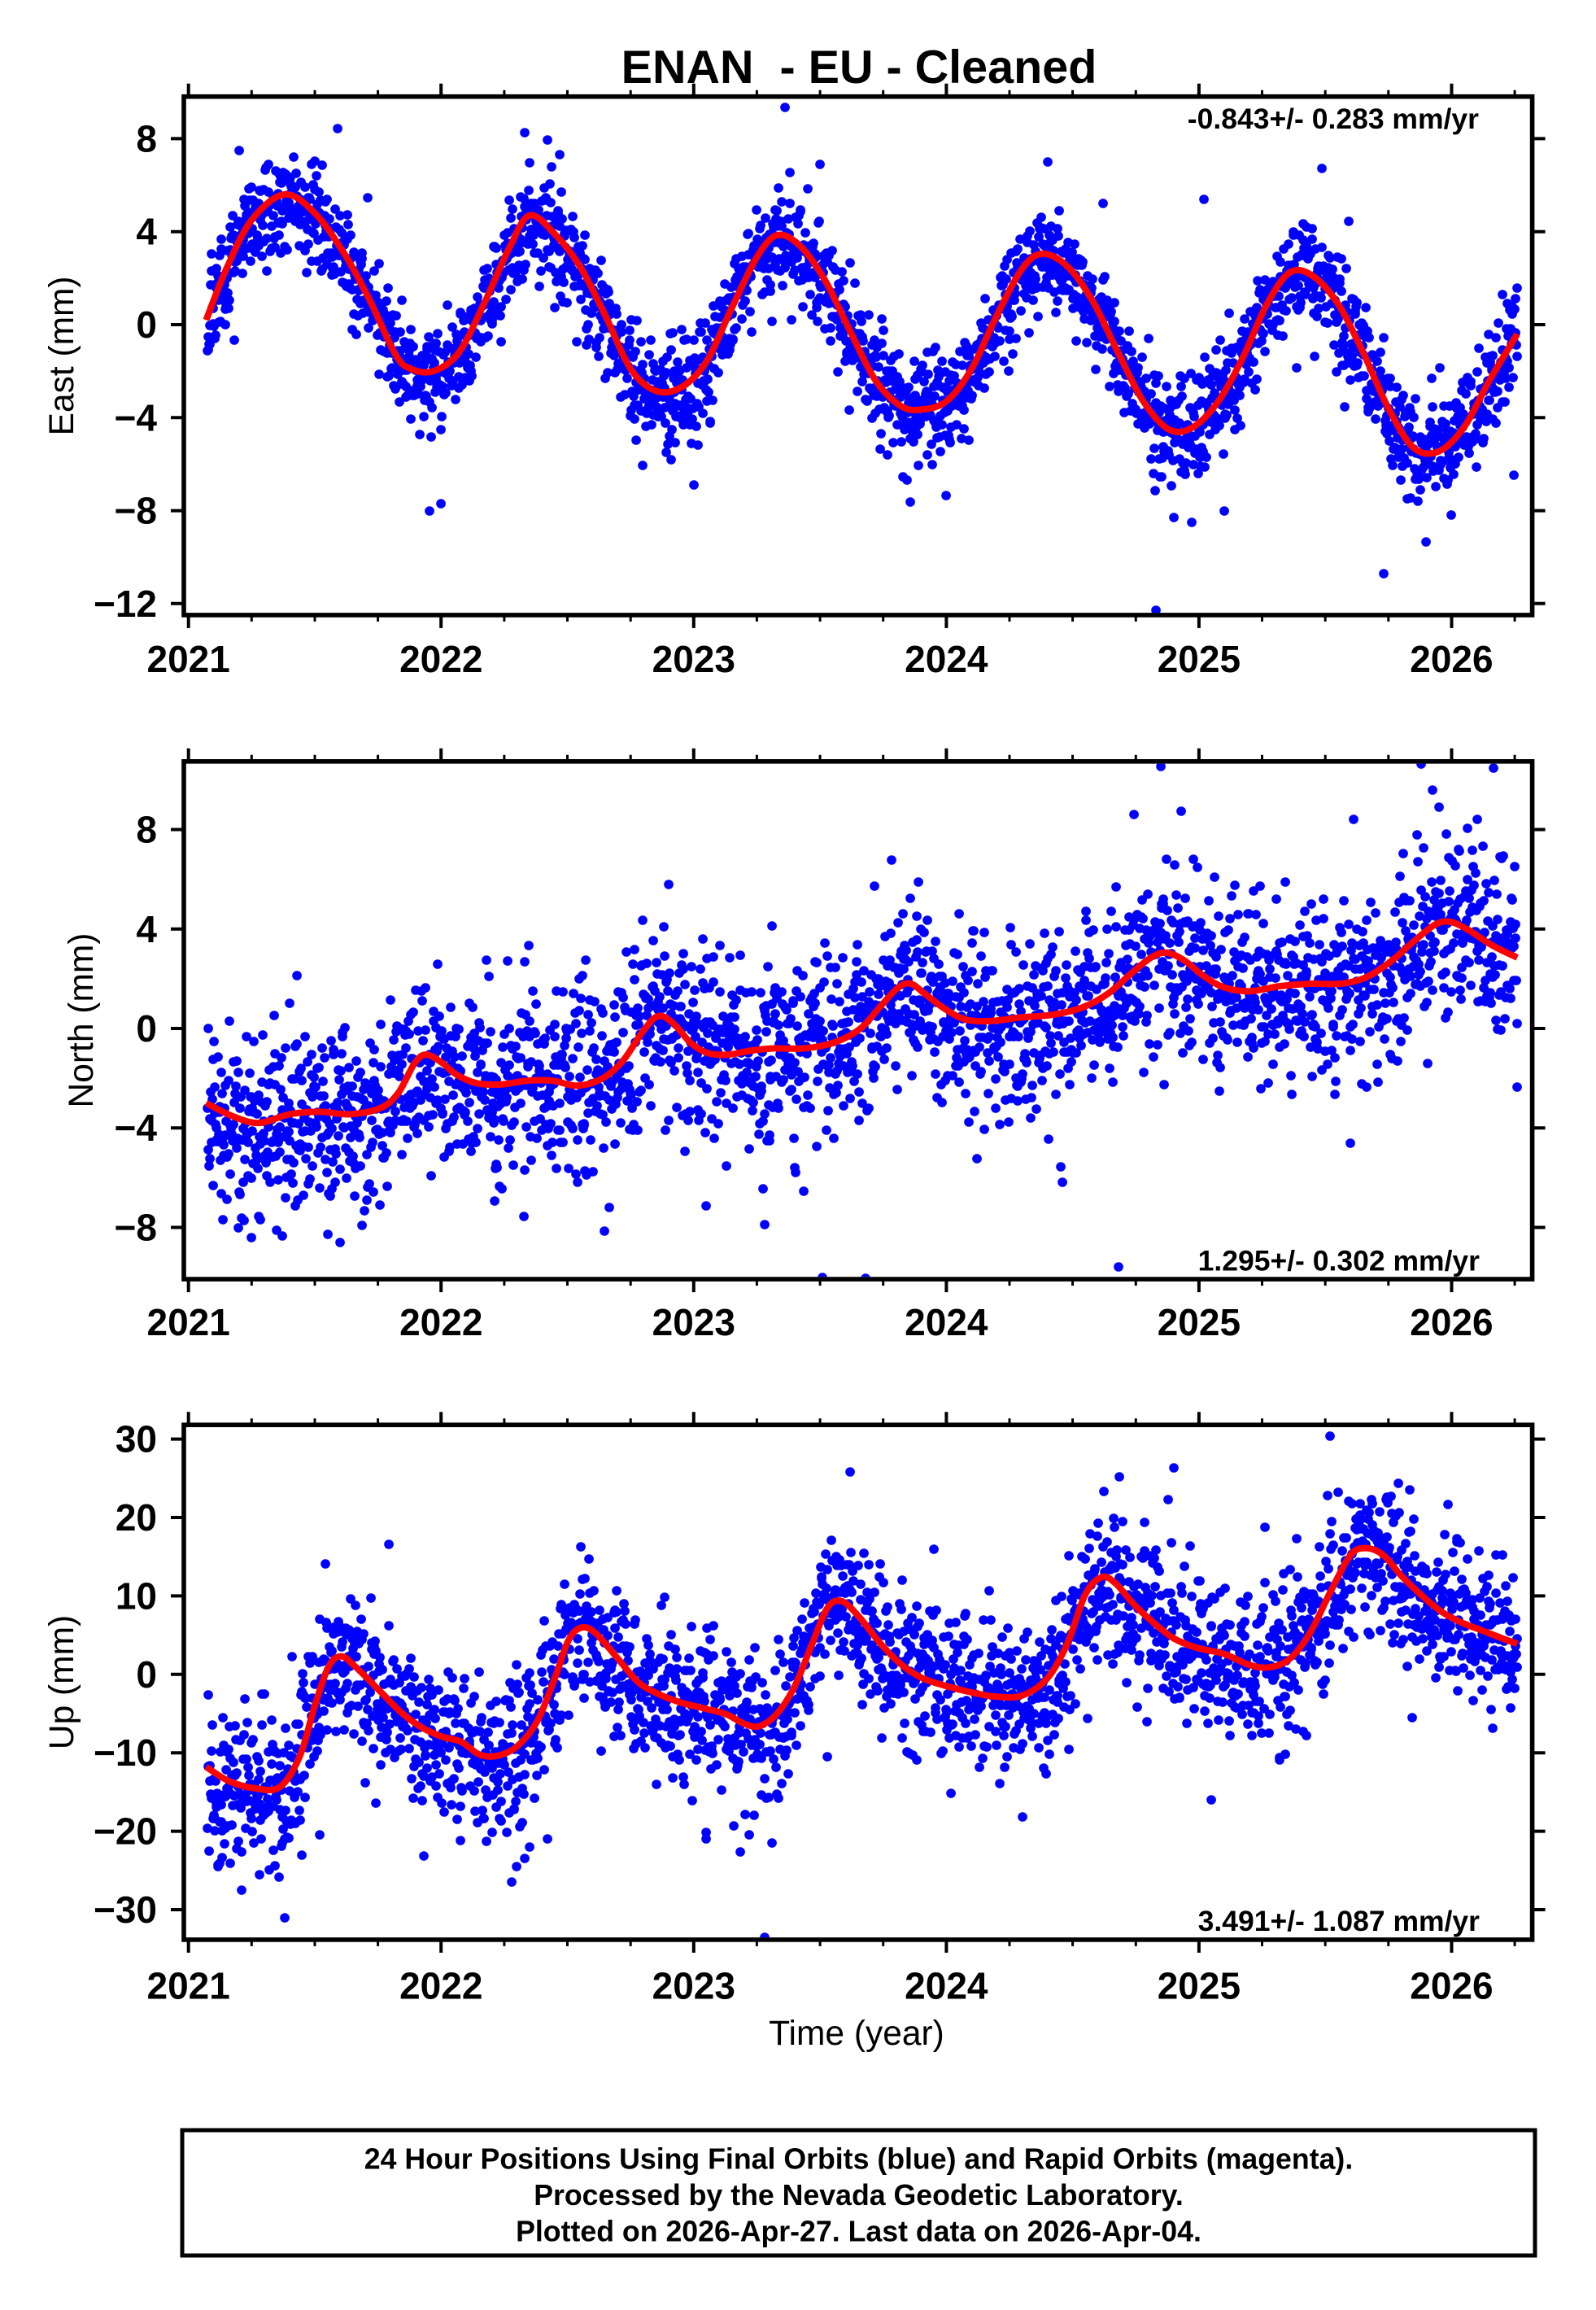 The width and height of the screenshot is (1596, 2310). What do you see at coordinates (856, 2034) in the screenshot?
I see `svg-text: Time (year)` at bounding box center [856, 2034].